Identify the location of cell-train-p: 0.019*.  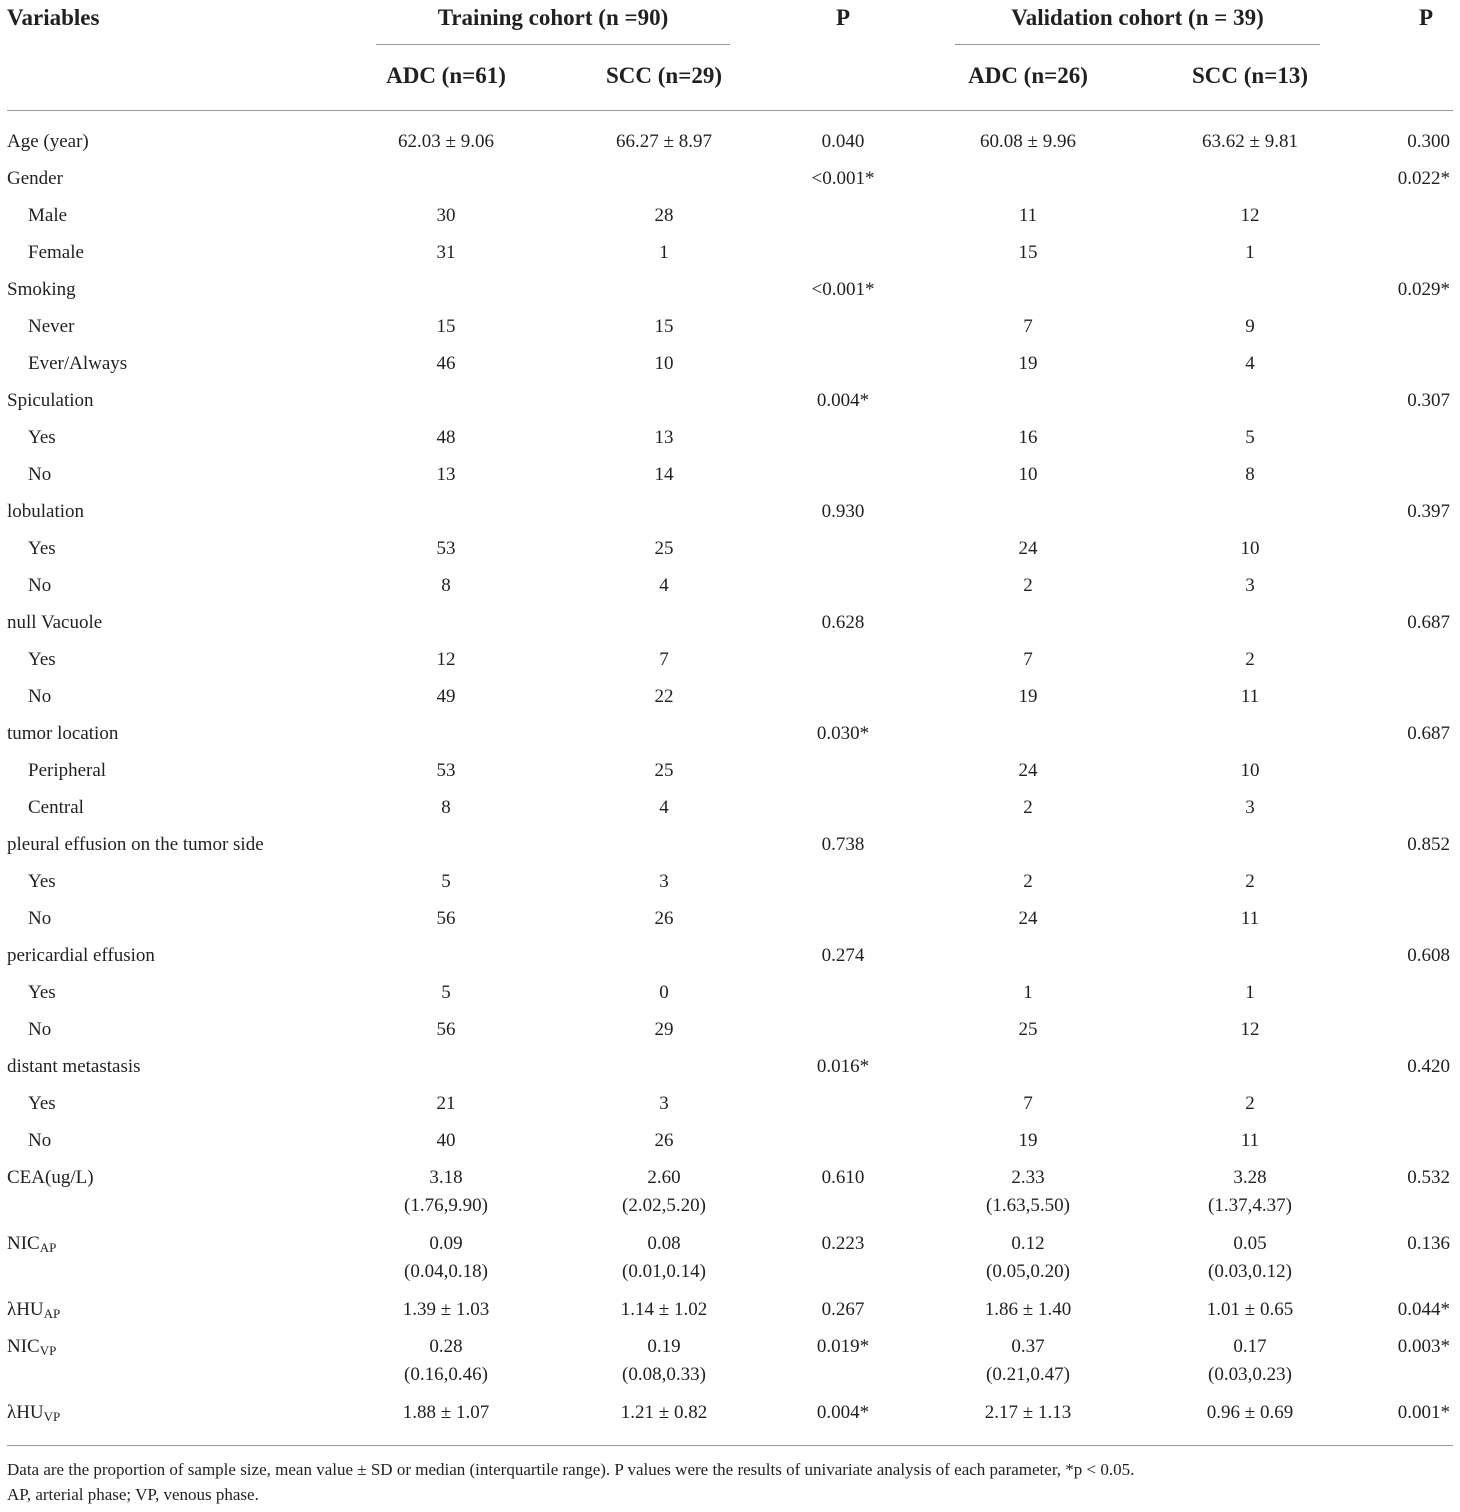
(843, 1347).